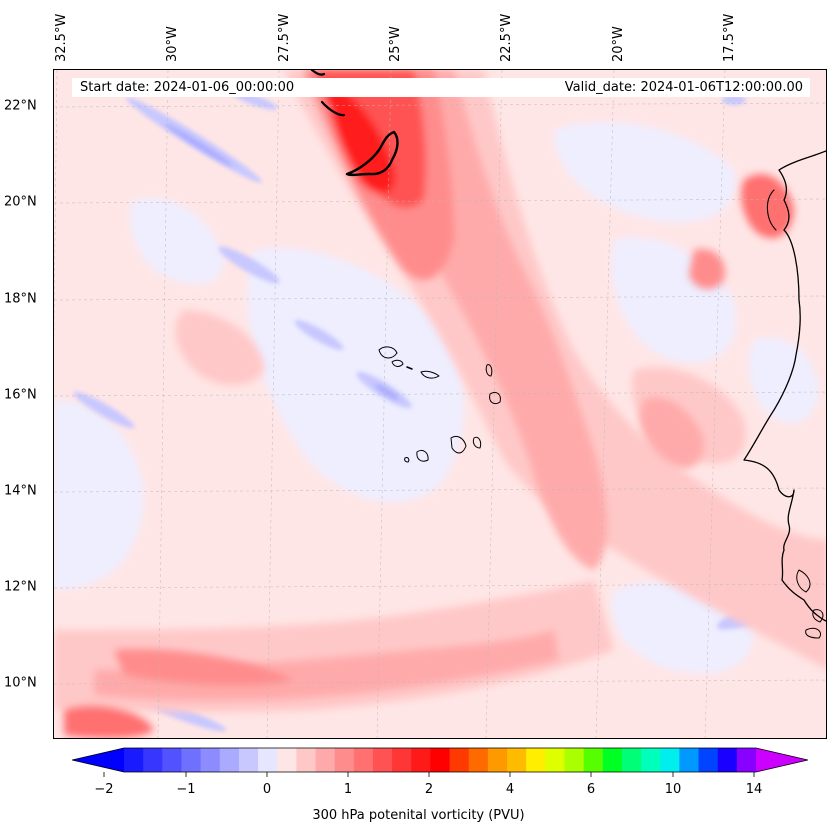  I want to click on lon-label-32.5w: 32.5°W, so click(61, 37).